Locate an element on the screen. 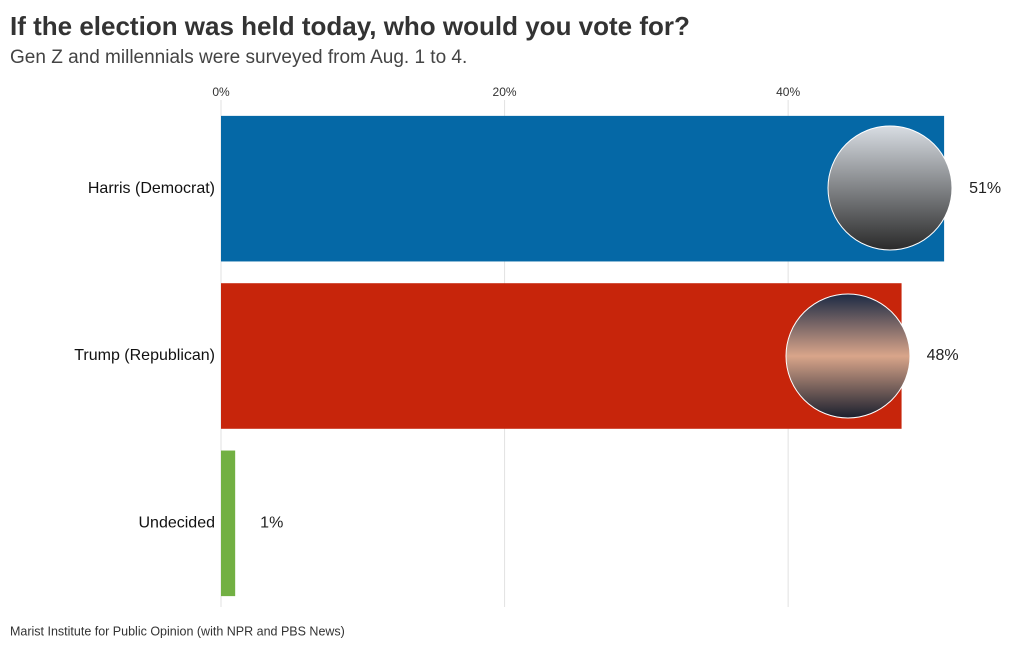 The height and width of the screenshot is (650, 1020). x-tick-label: 0% is located at coordinates (221, 92).